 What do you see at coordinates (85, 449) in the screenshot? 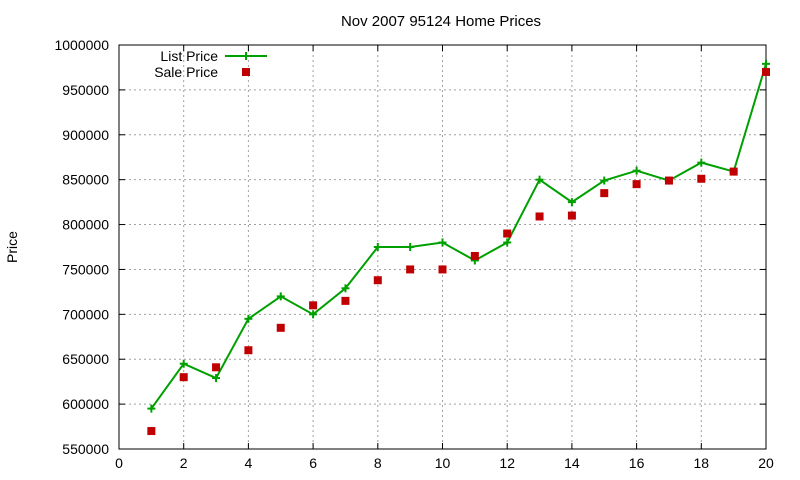
I see `y-tick-label: 550000` at bounding box center [85, 449].